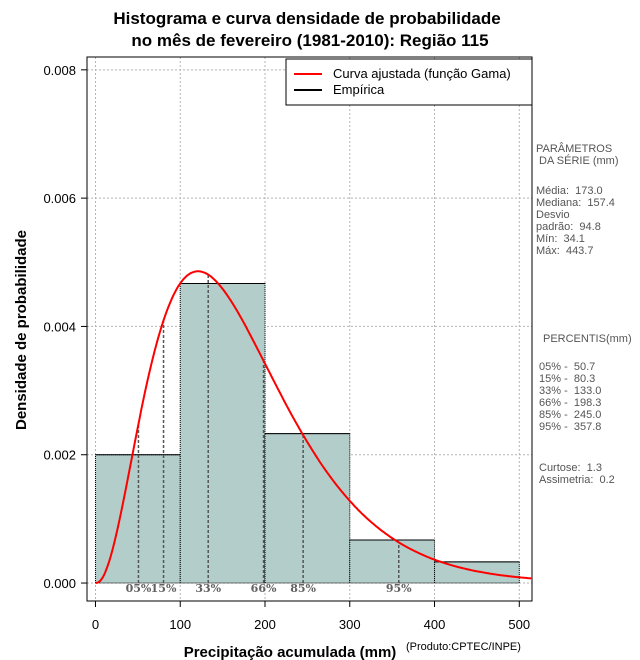 Image resolution: width=640 pixels, height=660 pixels. What do you see at coordinates (463, 647) in the screenshot?
I see `product-credit: (Produto:CPTEC/INPE)` at bounding box center [463, 647].